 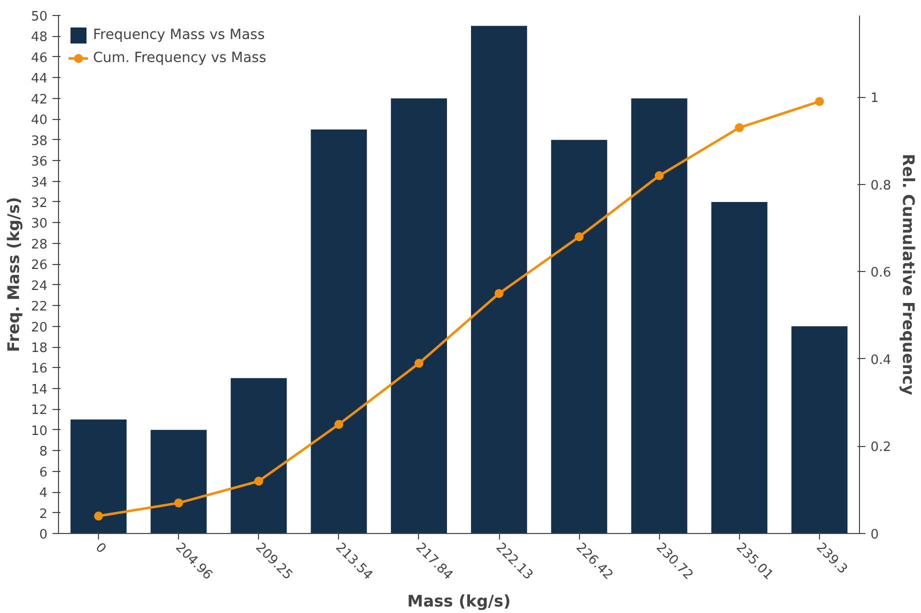 I want to click on legend-label: Frequency Mass vs Mass, so click(x=179, y=35).